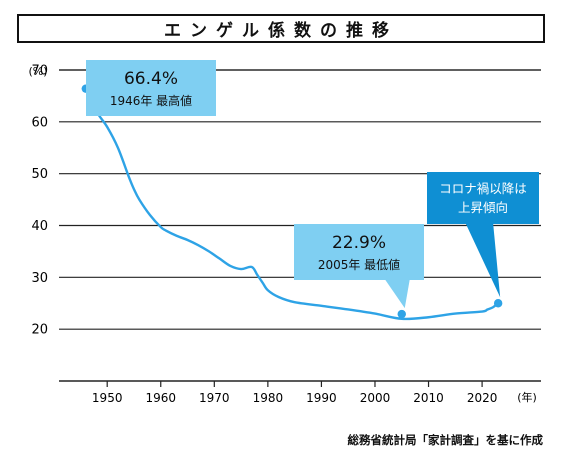  What do you see at coordinates (151, 100) in the screenshot?
I see `callout-text: 1946年 最高値` at bounding box center [151, 100].